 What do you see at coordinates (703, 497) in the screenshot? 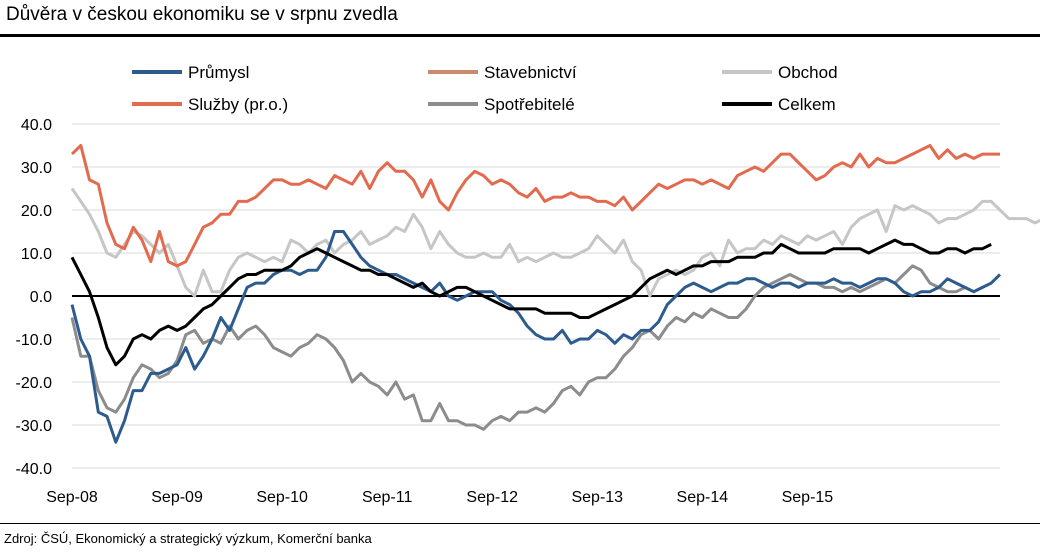
I see `x-tick-label: Sep-14` at bounding box center [703, 497].